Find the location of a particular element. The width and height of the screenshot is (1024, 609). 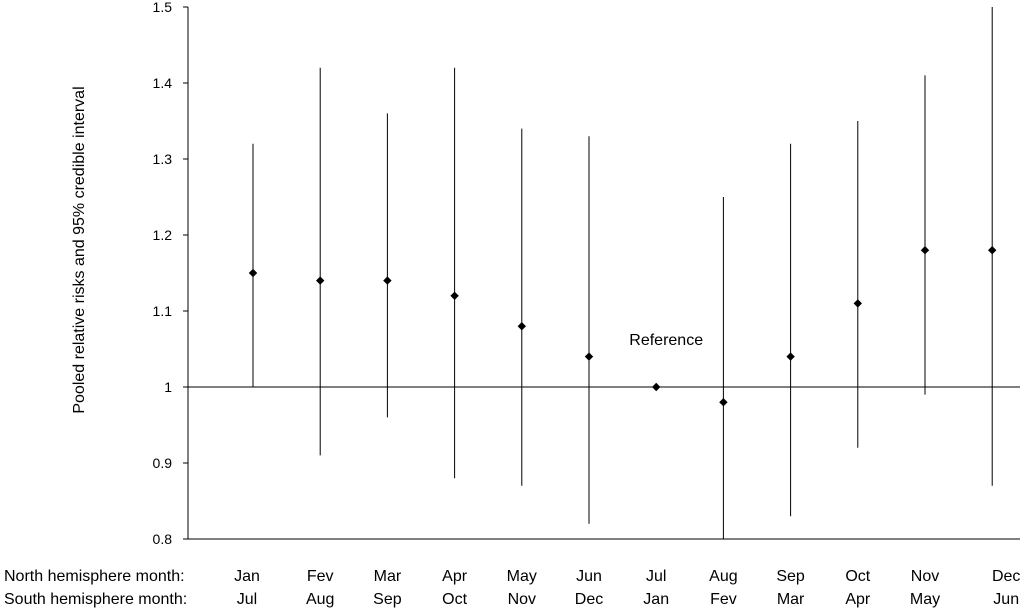

south-hemisphere-row-label: South hemisphere month: is located at coordinates (95, 599).